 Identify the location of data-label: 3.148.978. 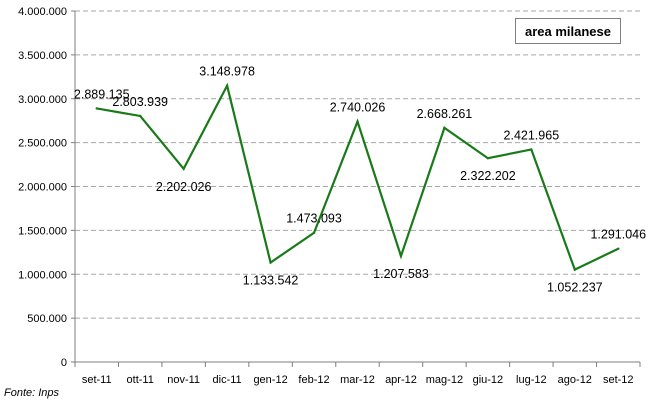
(227, 72).